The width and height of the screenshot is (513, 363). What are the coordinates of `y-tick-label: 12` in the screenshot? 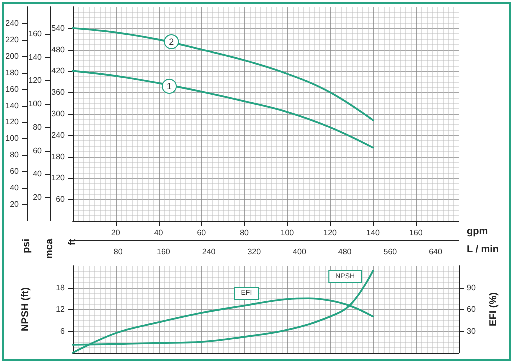 It's located at (61, 309).